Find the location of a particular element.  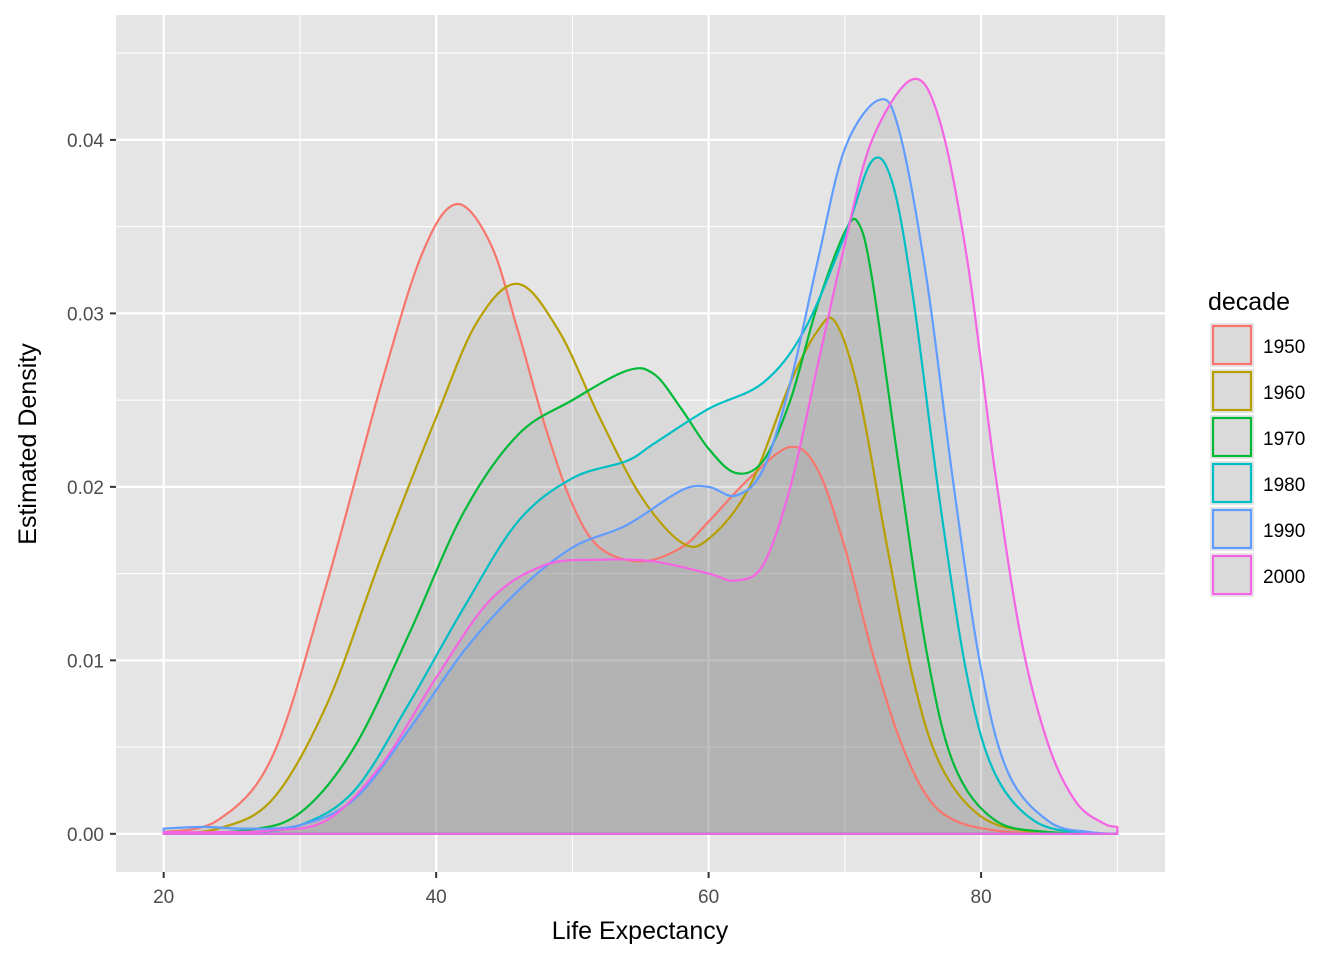

y-tick-labels: 0.00 0.01 0.02 0.03 0.04 is located at coordinates (85, 488).